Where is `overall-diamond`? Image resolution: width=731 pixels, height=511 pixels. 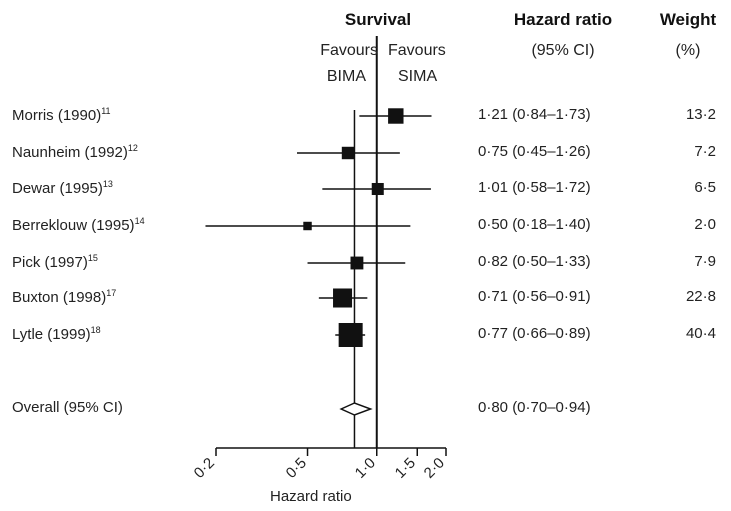 overall-diamond is located at coordinates (356, 409).